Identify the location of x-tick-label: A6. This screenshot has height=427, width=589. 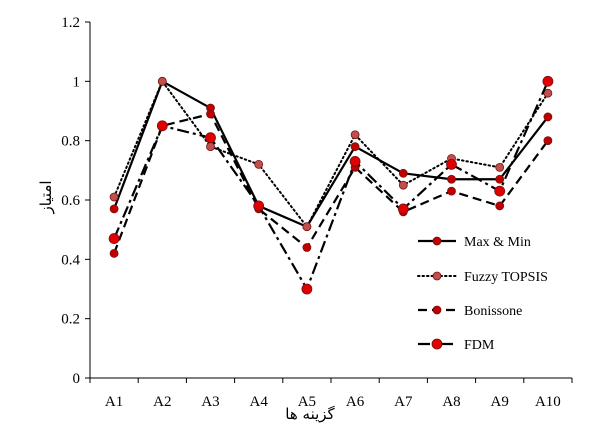
(355, 402).